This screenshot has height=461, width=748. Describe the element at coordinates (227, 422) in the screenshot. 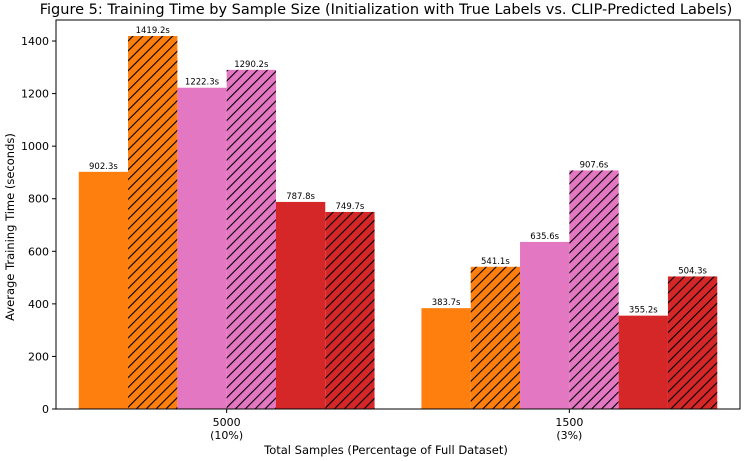

I see `x-tick-label: 5000` at that location.